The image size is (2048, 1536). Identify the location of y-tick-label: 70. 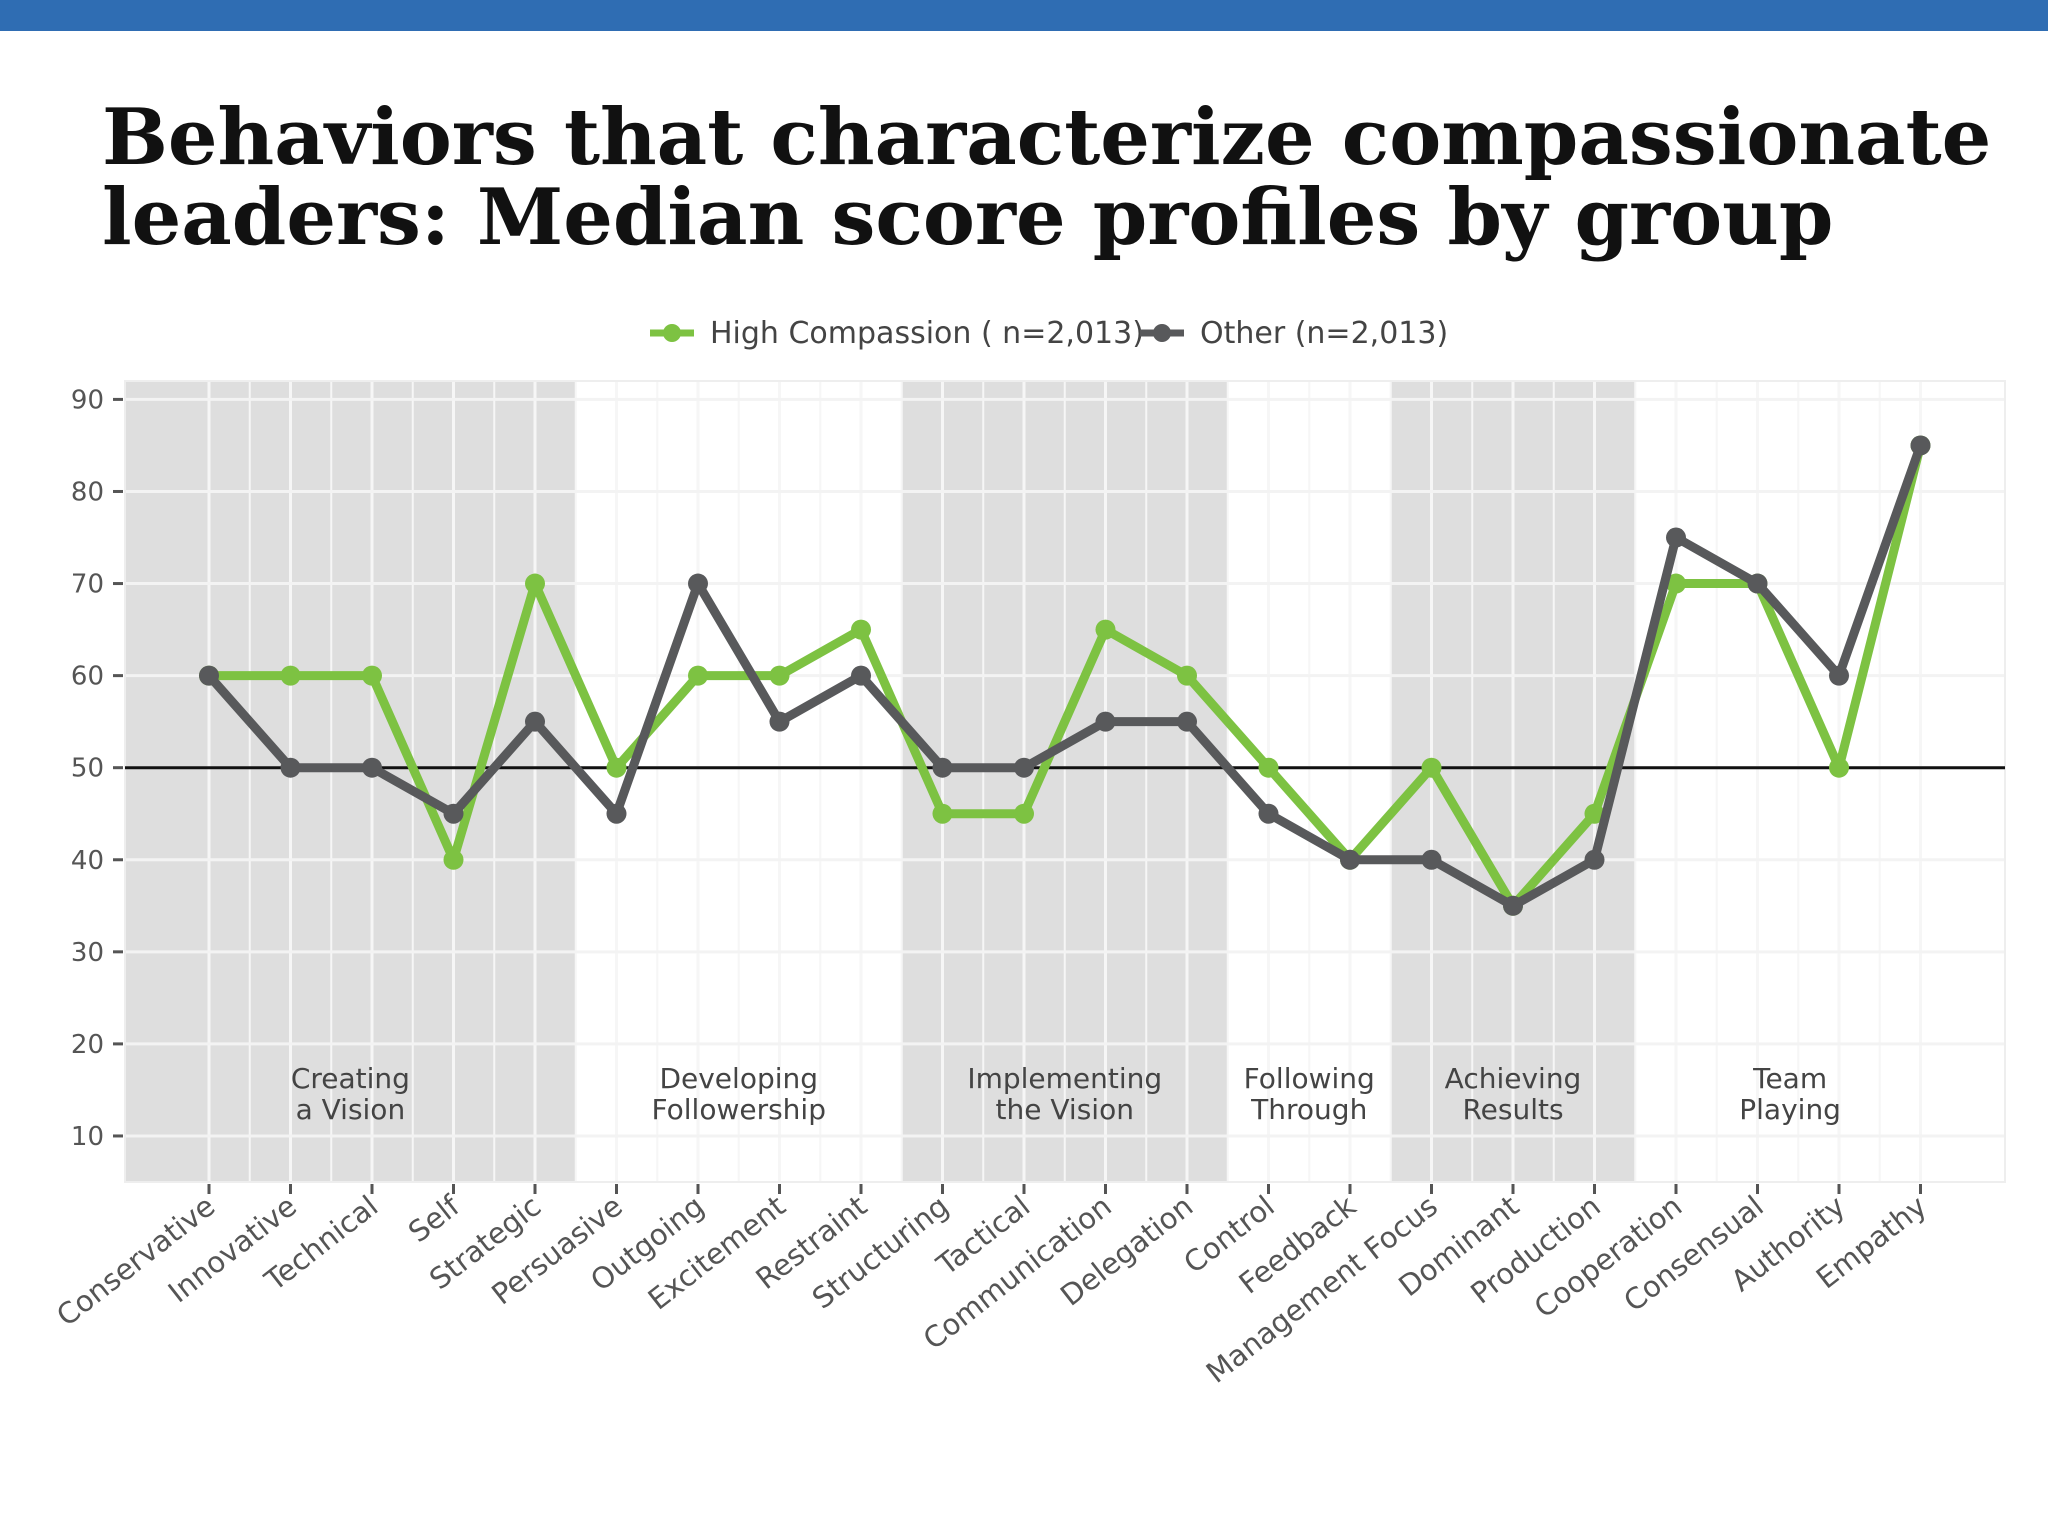
(87, 585).